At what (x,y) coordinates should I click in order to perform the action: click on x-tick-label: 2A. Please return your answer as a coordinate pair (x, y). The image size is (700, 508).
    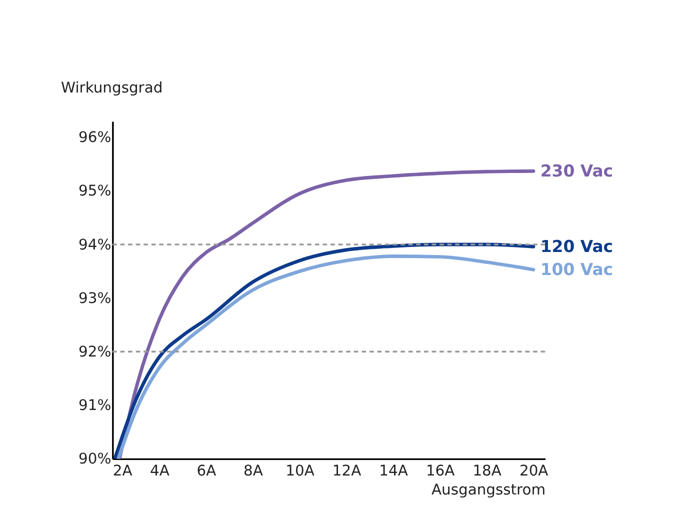
    Looking at the image, I should click on (122, 471).